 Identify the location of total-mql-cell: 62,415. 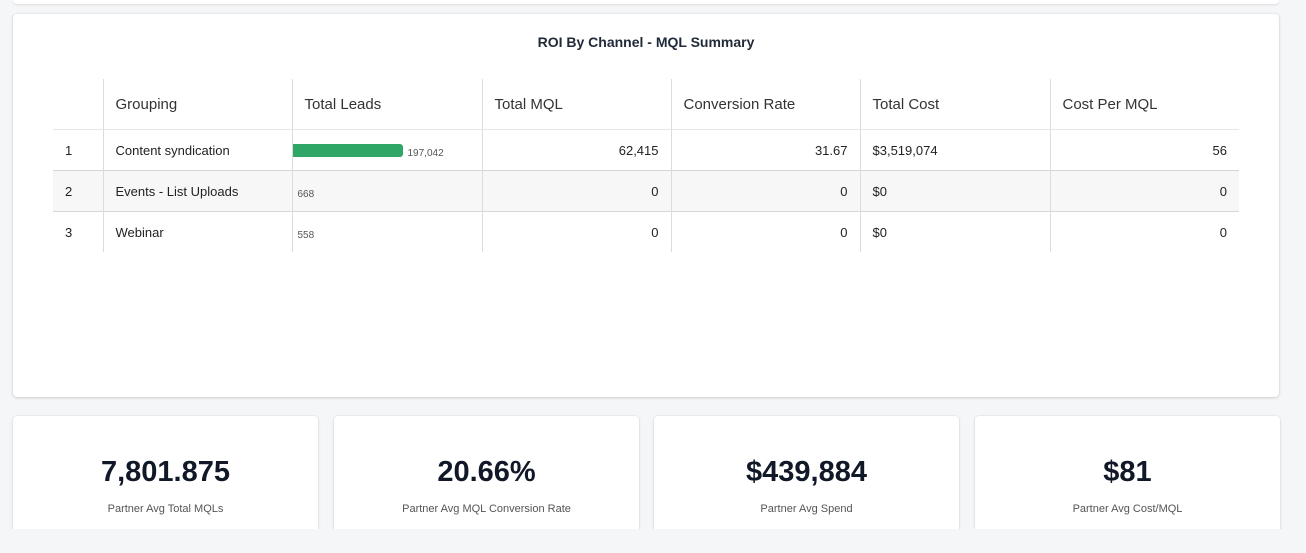
(576, 150).